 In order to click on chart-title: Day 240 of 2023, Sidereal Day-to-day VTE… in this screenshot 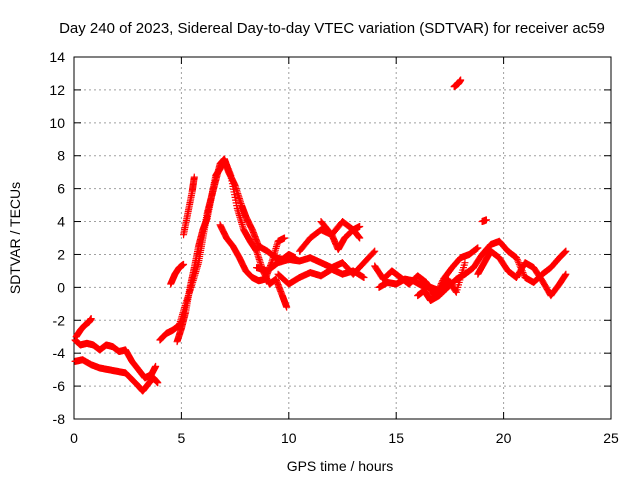, I will do `click(332, 28)`.